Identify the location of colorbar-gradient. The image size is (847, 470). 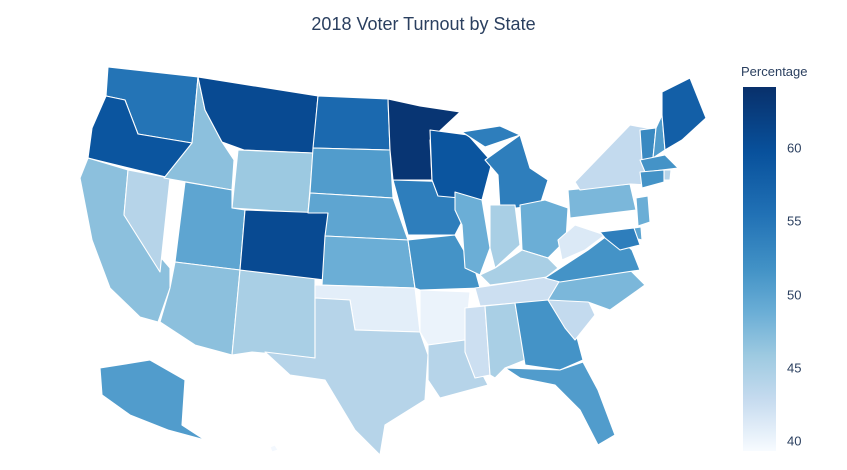
(759, 269).